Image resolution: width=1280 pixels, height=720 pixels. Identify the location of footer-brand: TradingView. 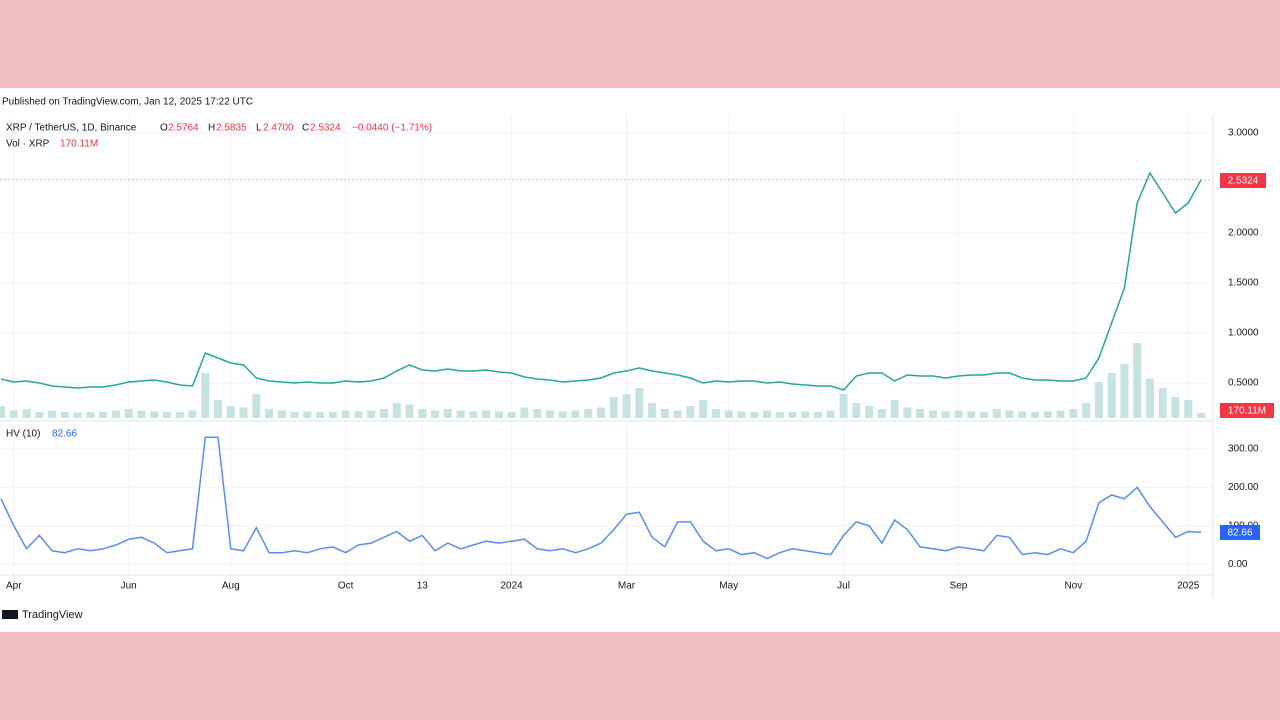
(52, 615).